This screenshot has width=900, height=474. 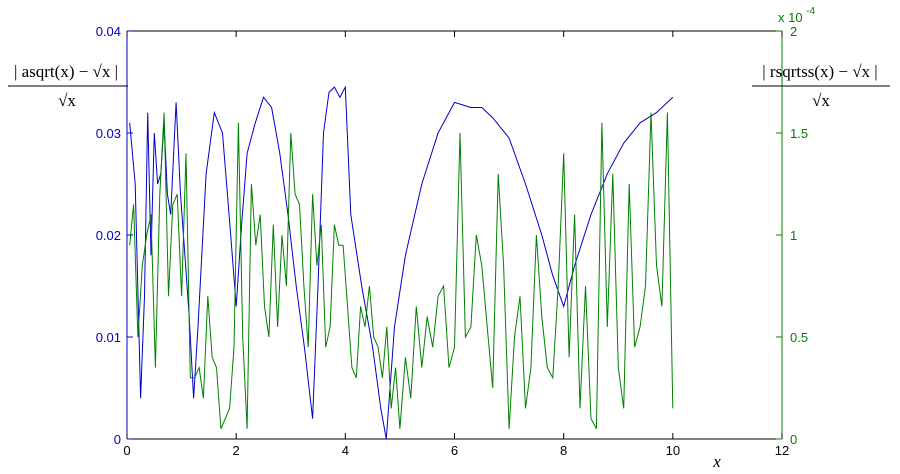 I want to click on right-tick-label: 0.5, so click(x=799, y=337).